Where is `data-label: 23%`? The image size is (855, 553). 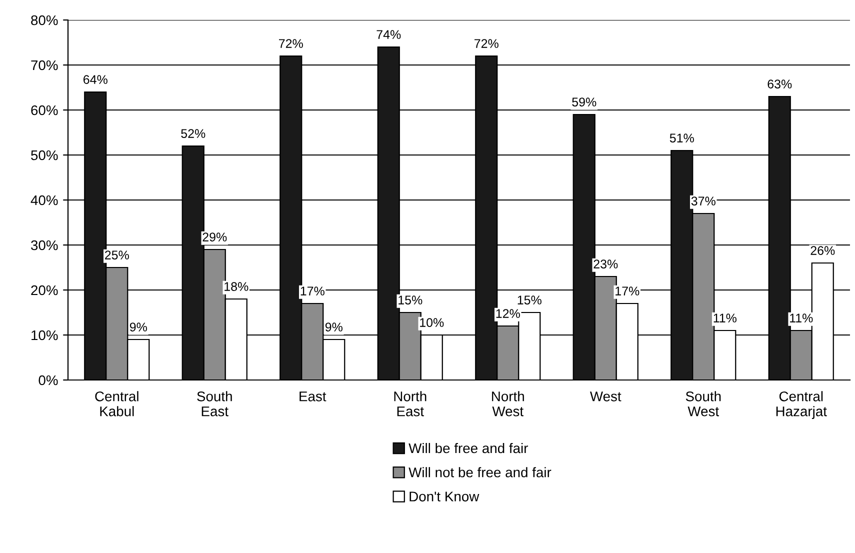
data-label: 23% is located at coordinates (606, 264).